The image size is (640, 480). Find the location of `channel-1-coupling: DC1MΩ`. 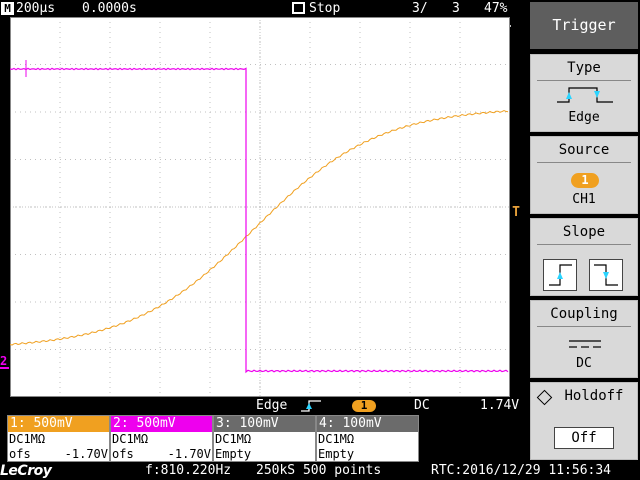

channel-1-coupling: DC1MΩ is located at coordinates (27, 439).